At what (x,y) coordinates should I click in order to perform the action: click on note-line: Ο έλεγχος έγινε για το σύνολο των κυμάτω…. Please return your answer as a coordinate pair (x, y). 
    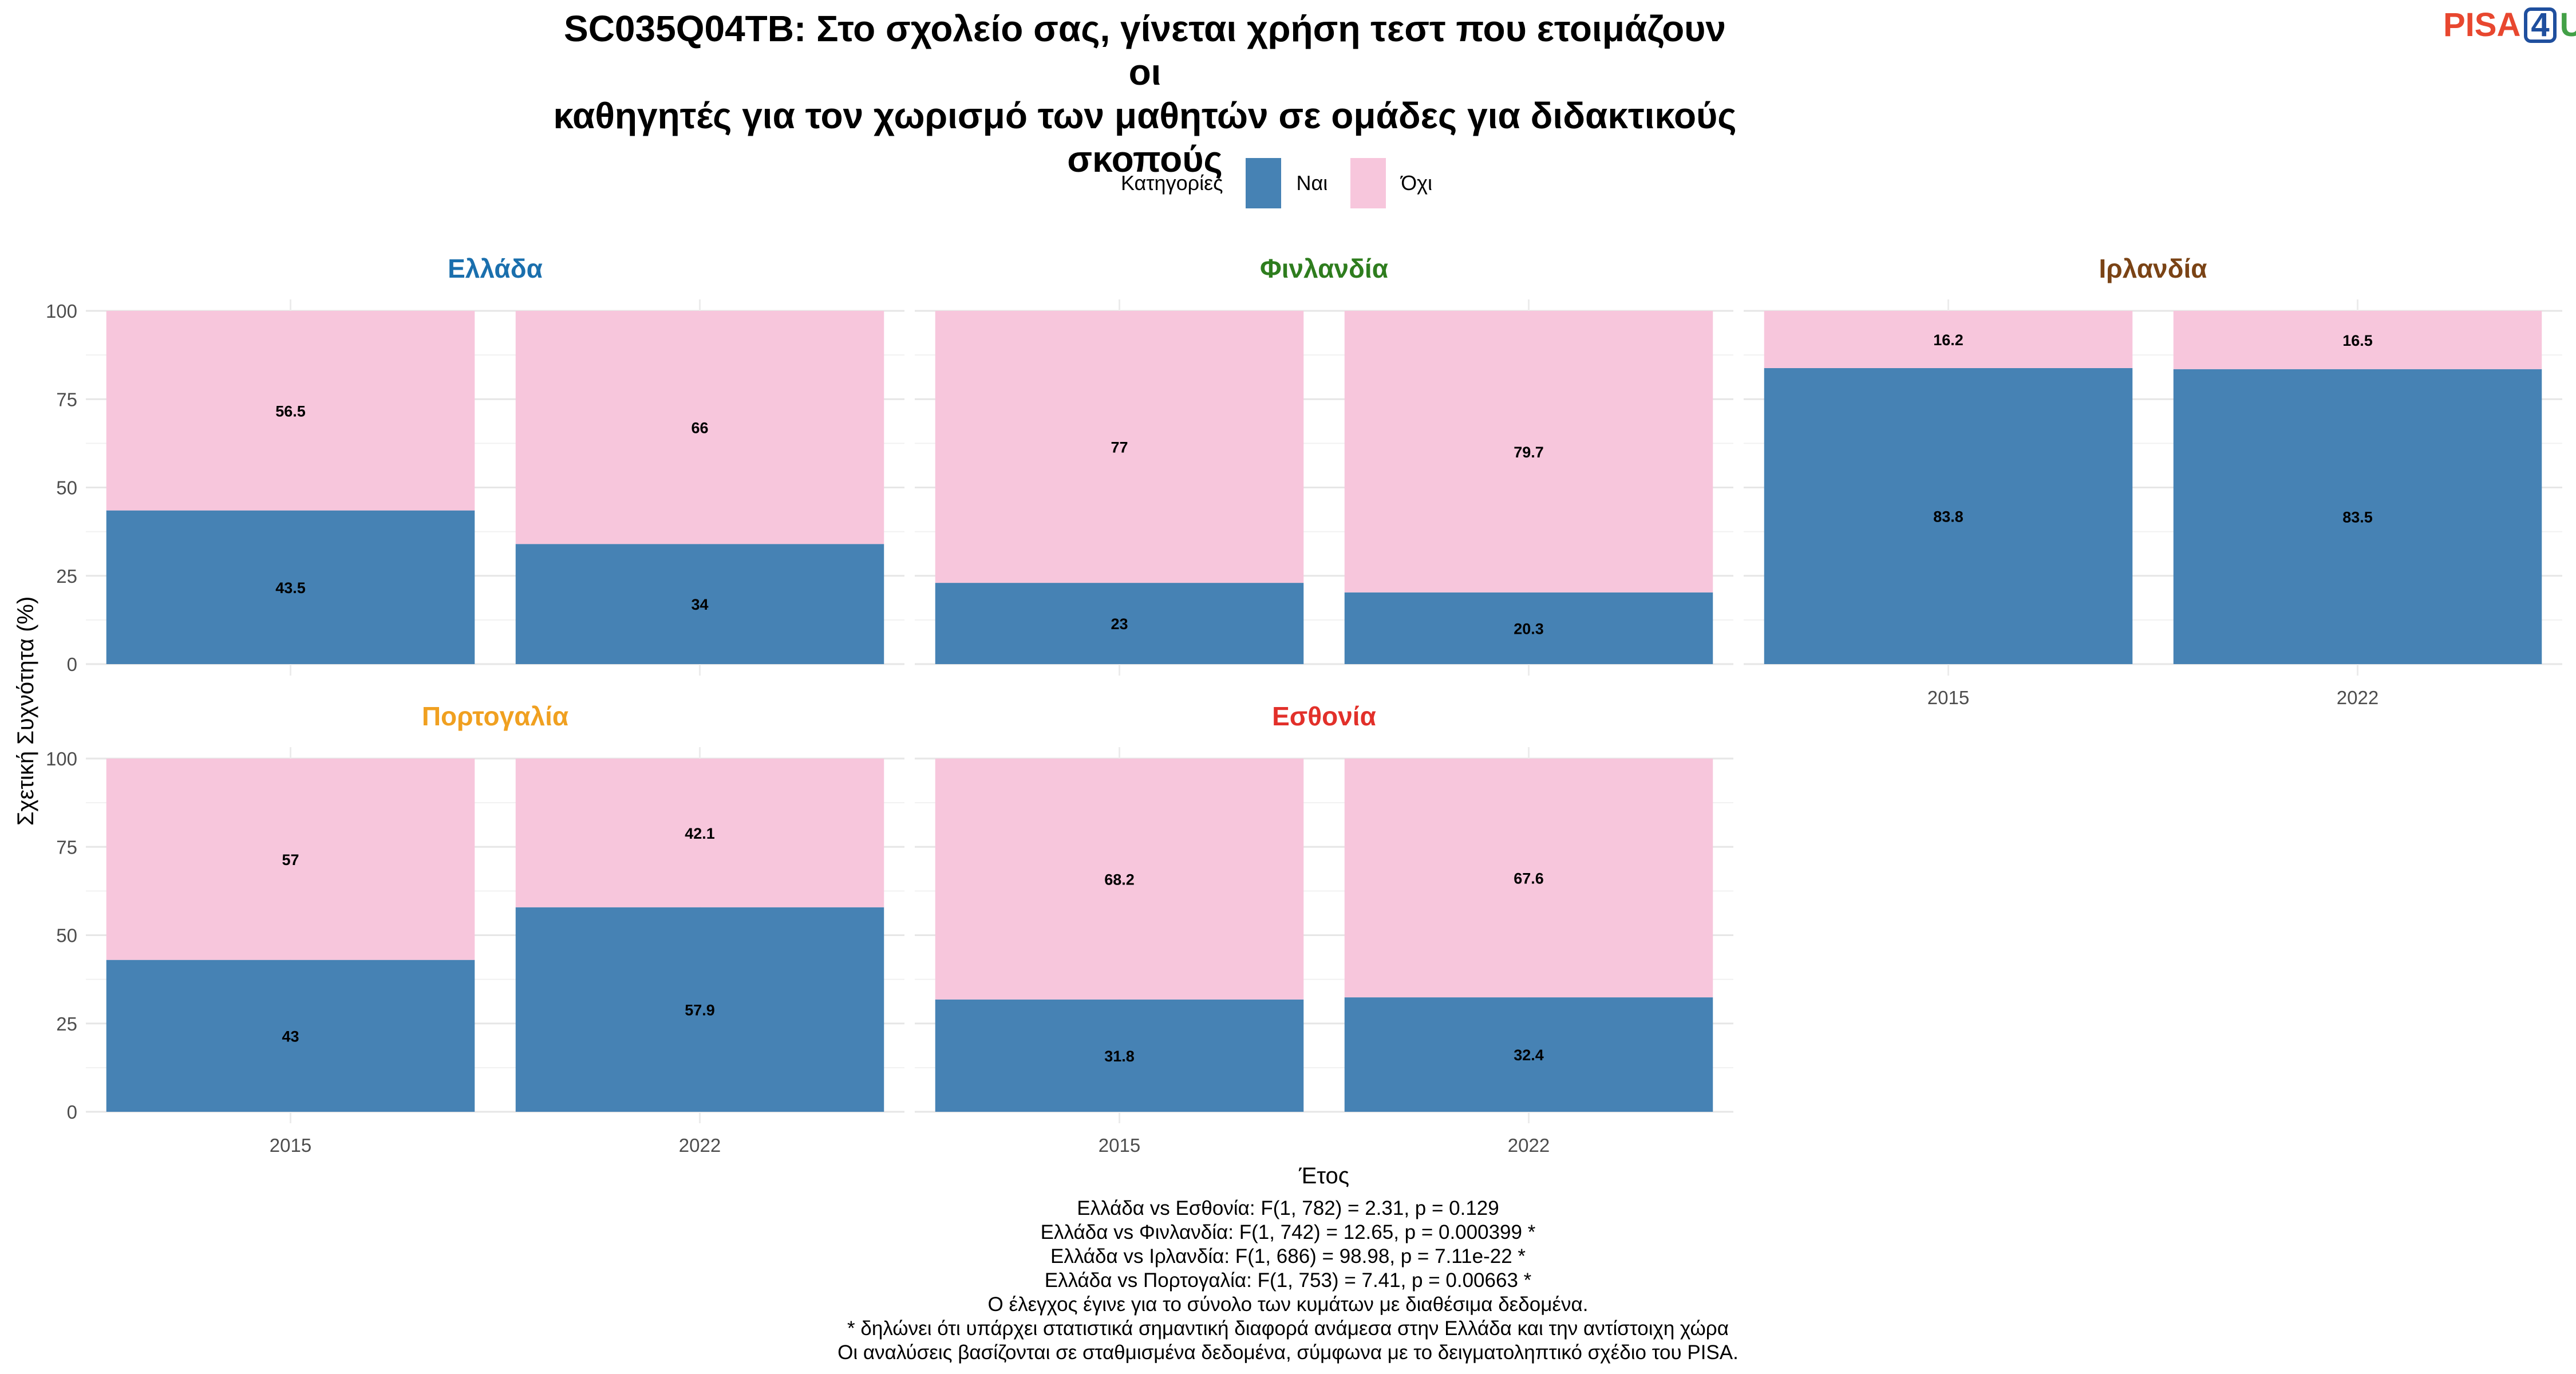
    Looking at the image, I should click on (1288, 1304).